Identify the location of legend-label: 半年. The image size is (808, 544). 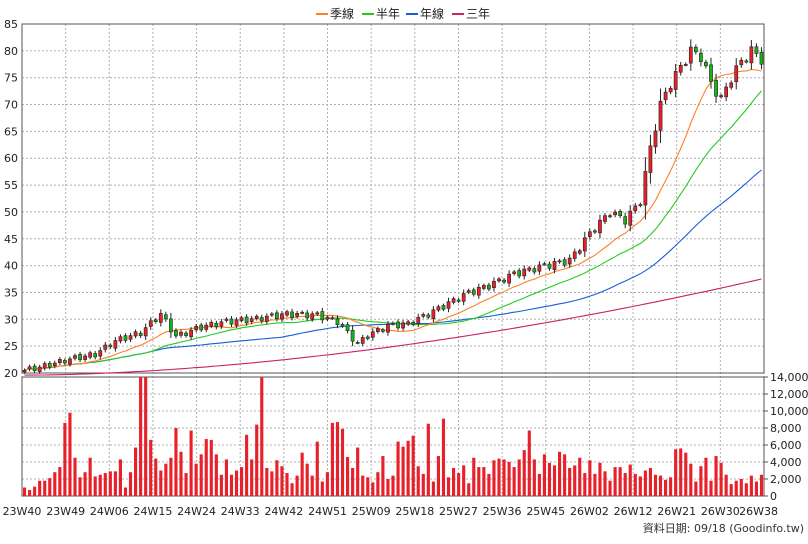
(388, 14).